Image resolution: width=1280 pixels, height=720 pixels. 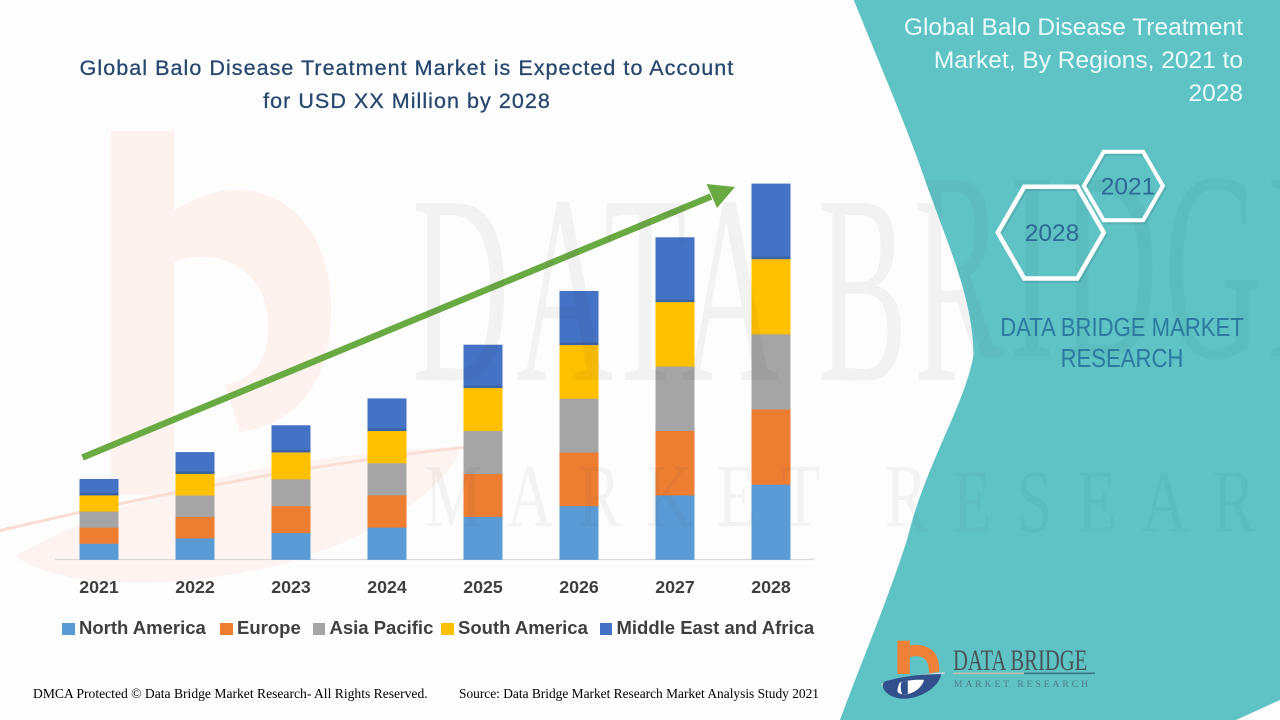 What do you see at coordinates (1128, 187) in the screenshot?
I see `svg-text: 2021` at bounding box center [1128, 187].